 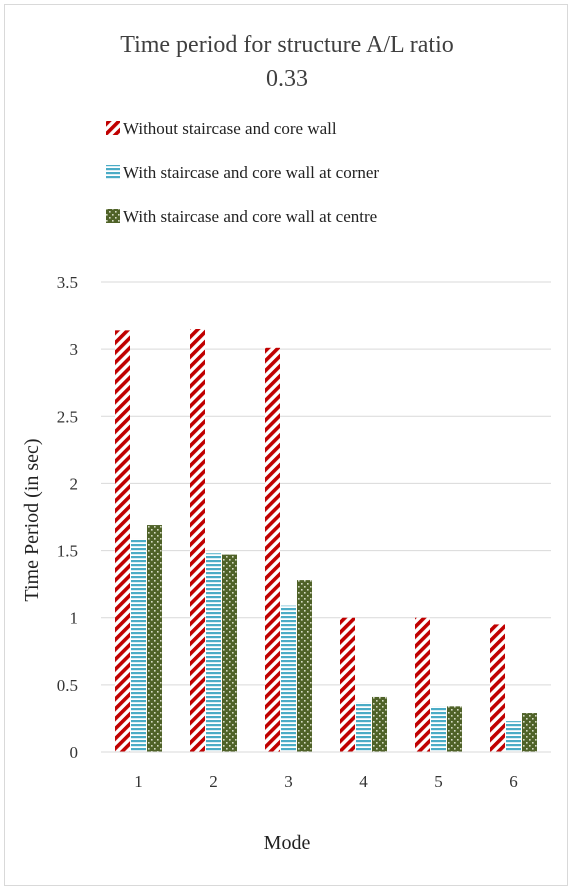 I want to click on legend-entry-centre: With staircase and core wall at centre, so click(x=241, y=216).